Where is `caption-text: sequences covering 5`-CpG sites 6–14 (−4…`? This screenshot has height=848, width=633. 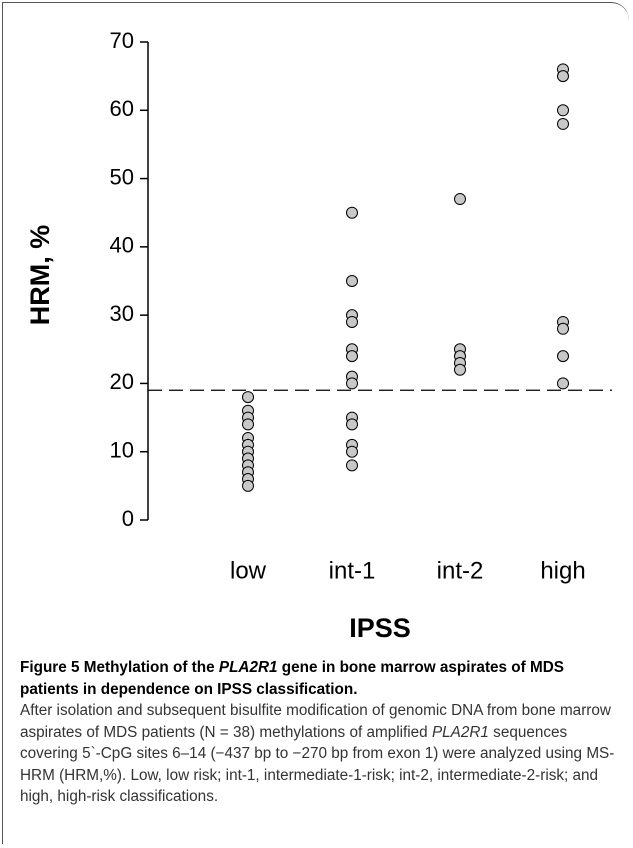 caption-text: sequences covering 5`-CpG sites 6–14 (−4… is located at coordinates (317, 764).